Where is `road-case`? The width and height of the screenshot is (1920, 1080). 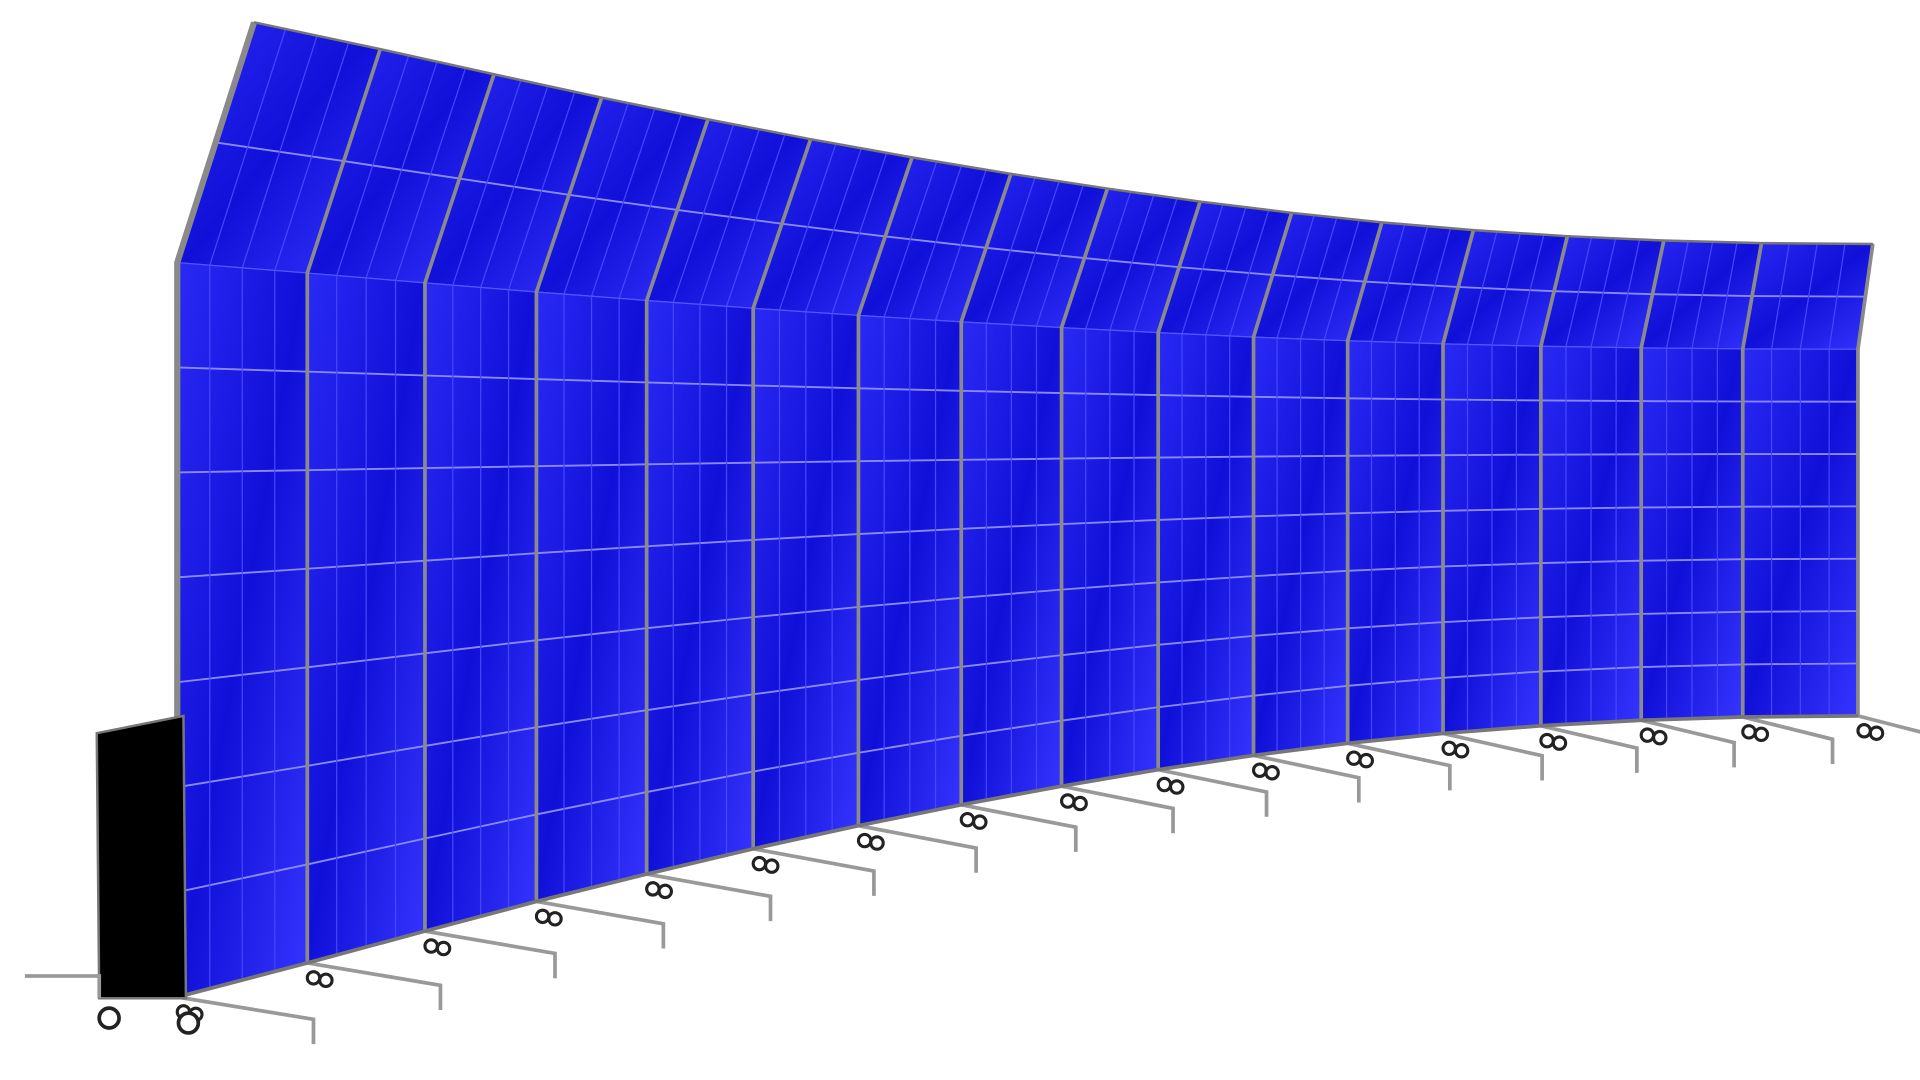 road-case is located at coordinates (112, 874).